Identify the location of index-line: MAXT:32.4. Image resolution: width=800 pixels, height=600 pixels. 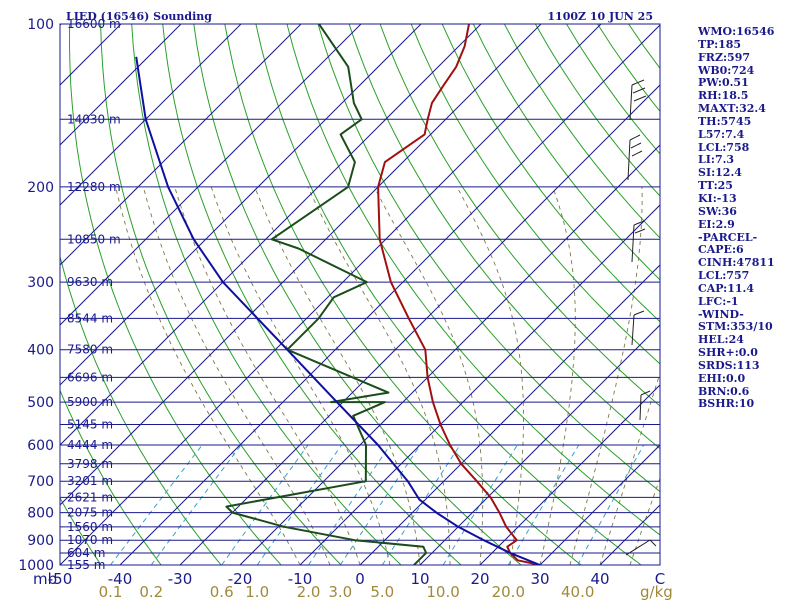
(732, 109).